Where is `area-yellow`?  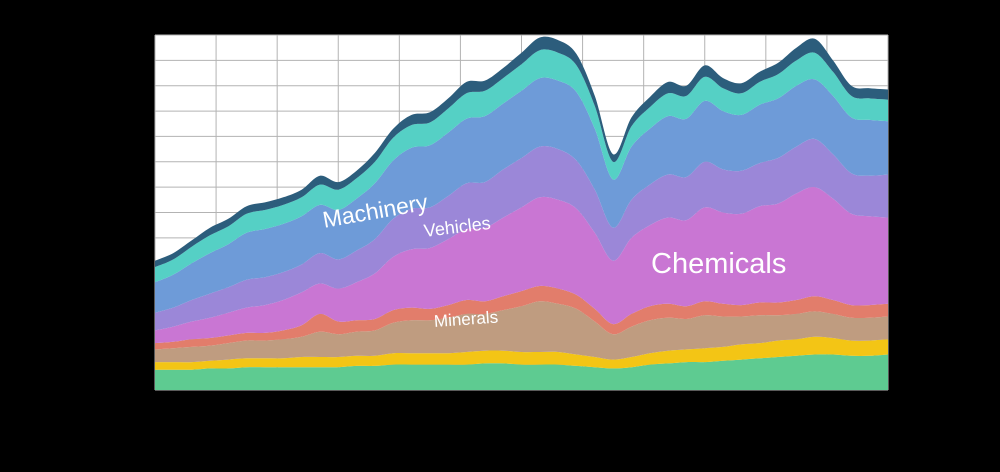 area-yellow is located at coordinates (521, 353).